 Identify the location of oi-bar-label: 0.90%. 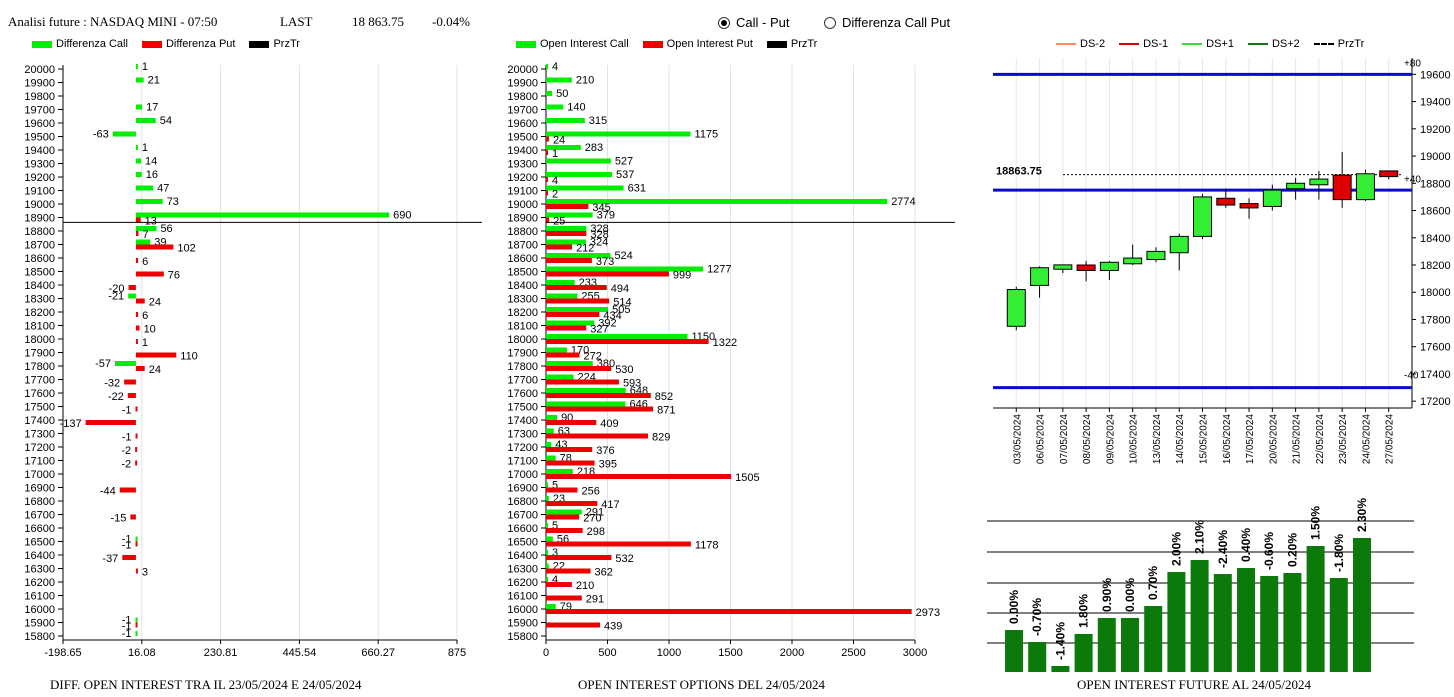
(1107, 595).